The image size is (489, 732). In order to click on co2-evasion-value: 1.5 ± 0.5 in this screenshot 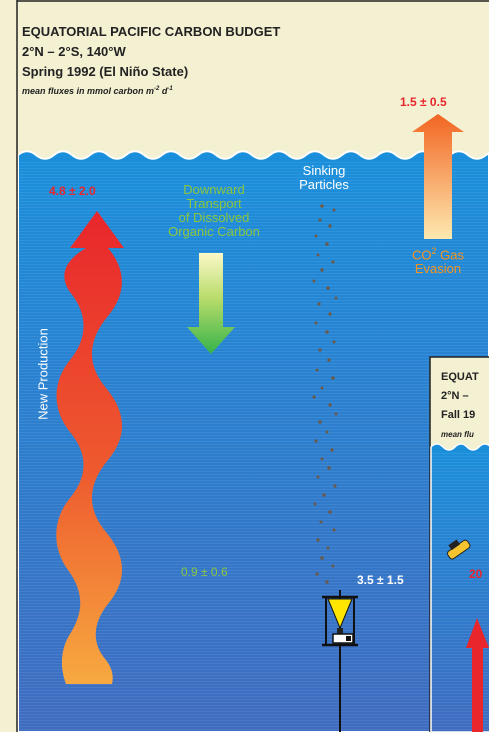, I will do `click(423, 102)`.